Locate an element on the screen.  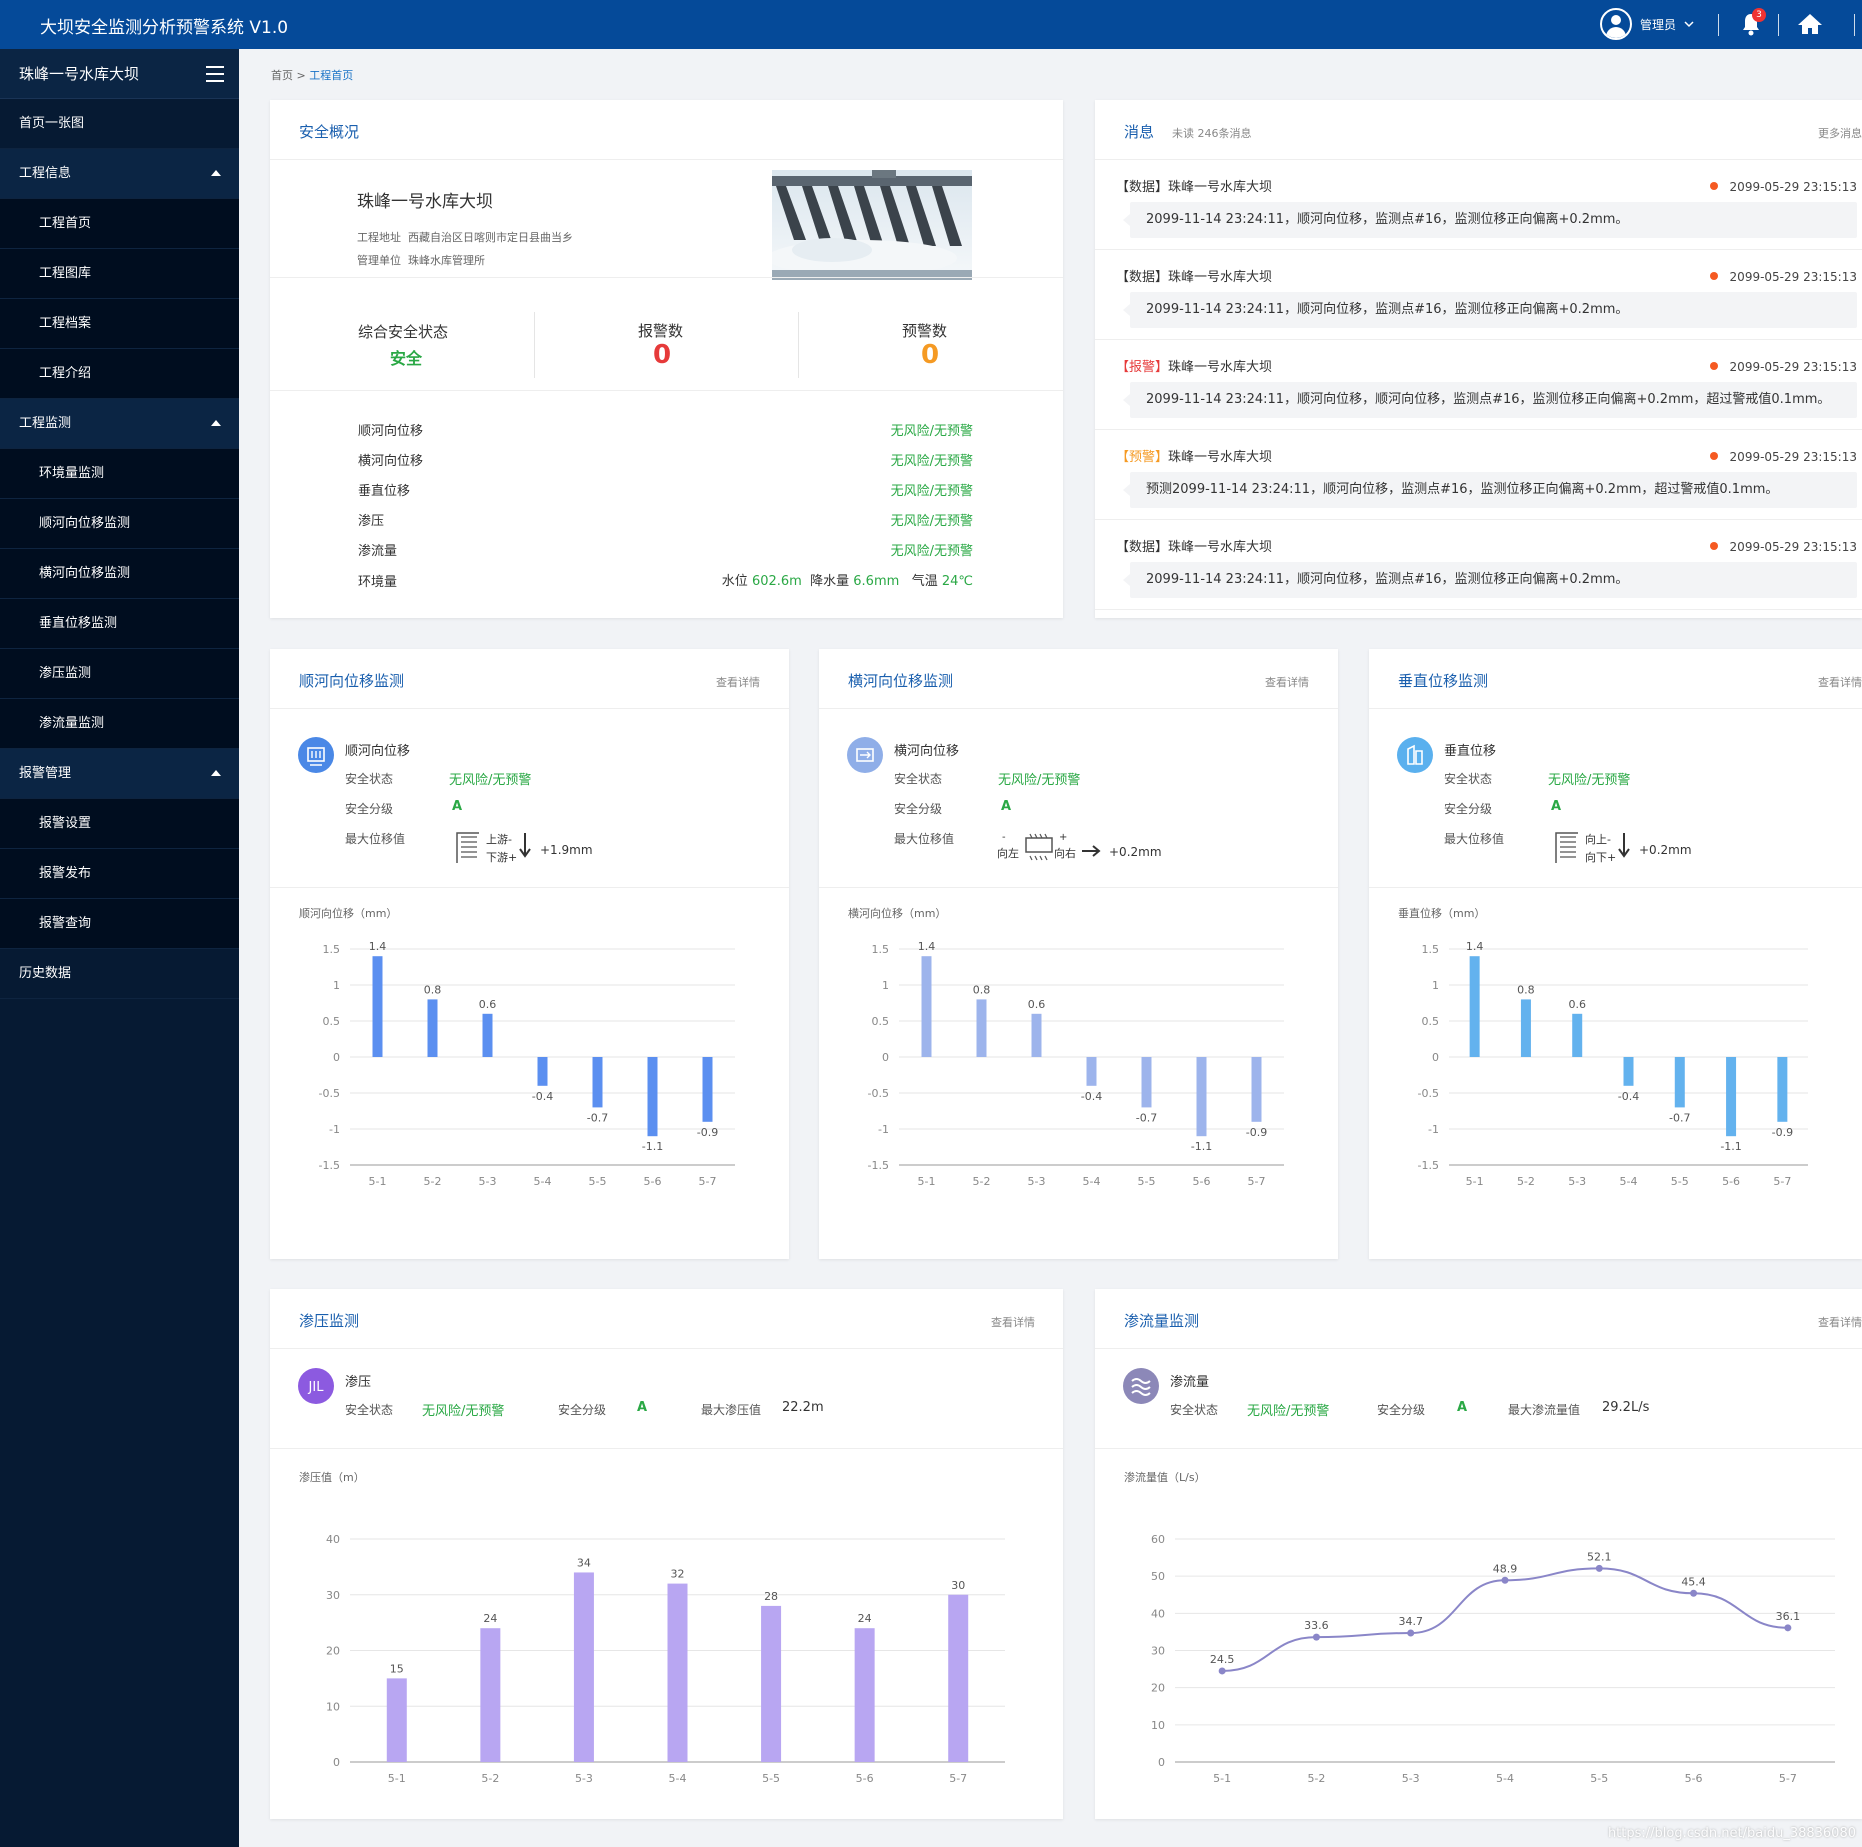
data-label: -0.7 is located at coordinates (1146, 1117).